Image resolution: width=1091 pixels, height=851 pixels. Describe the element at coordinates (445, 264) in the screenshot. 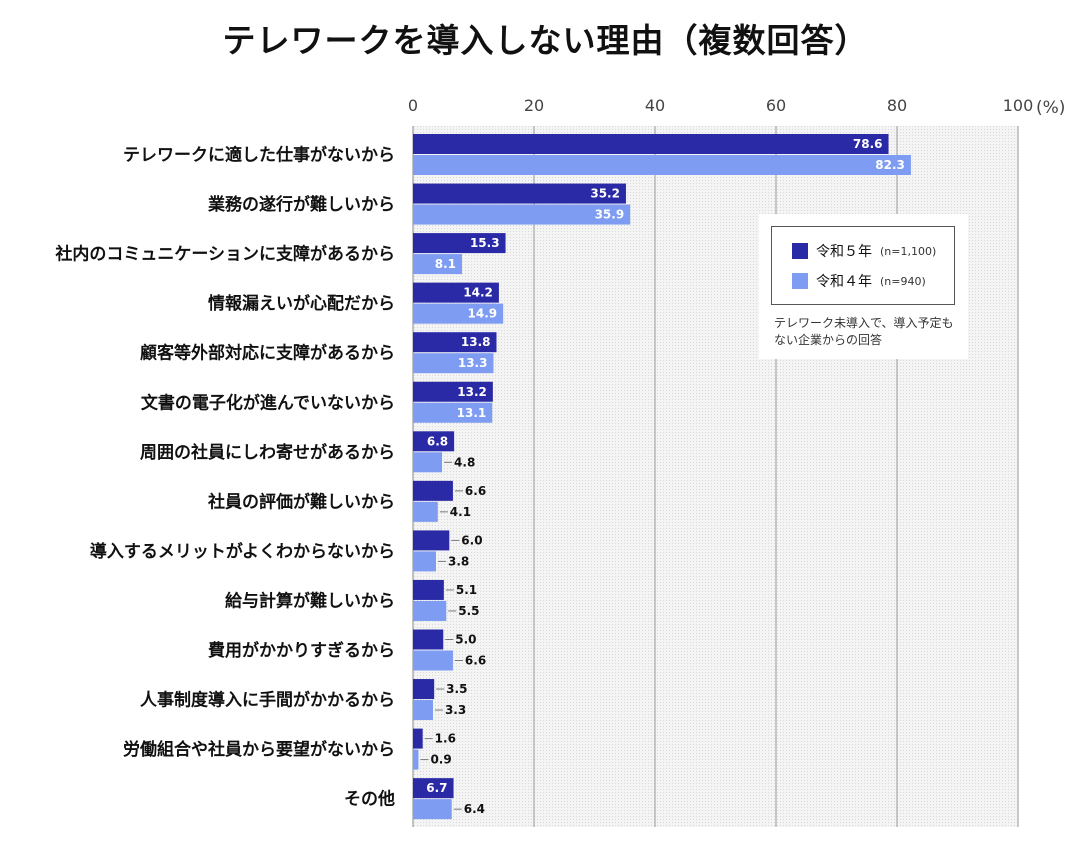

I see `data-label: 8.1` at that location.